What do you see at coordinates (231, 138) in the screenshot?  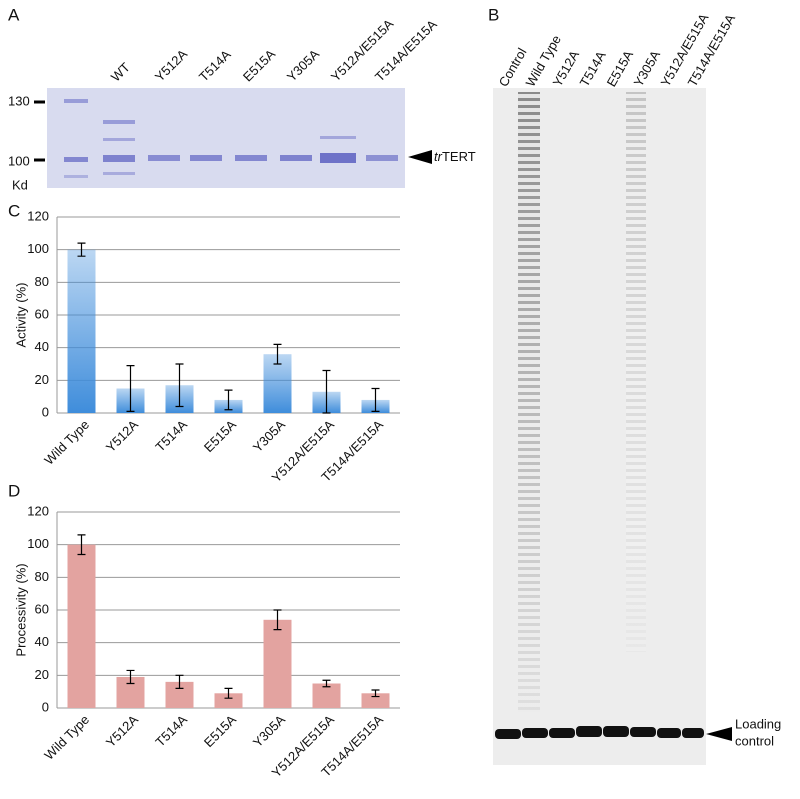 I see `gel-bands` at bounding box center [231, 138].